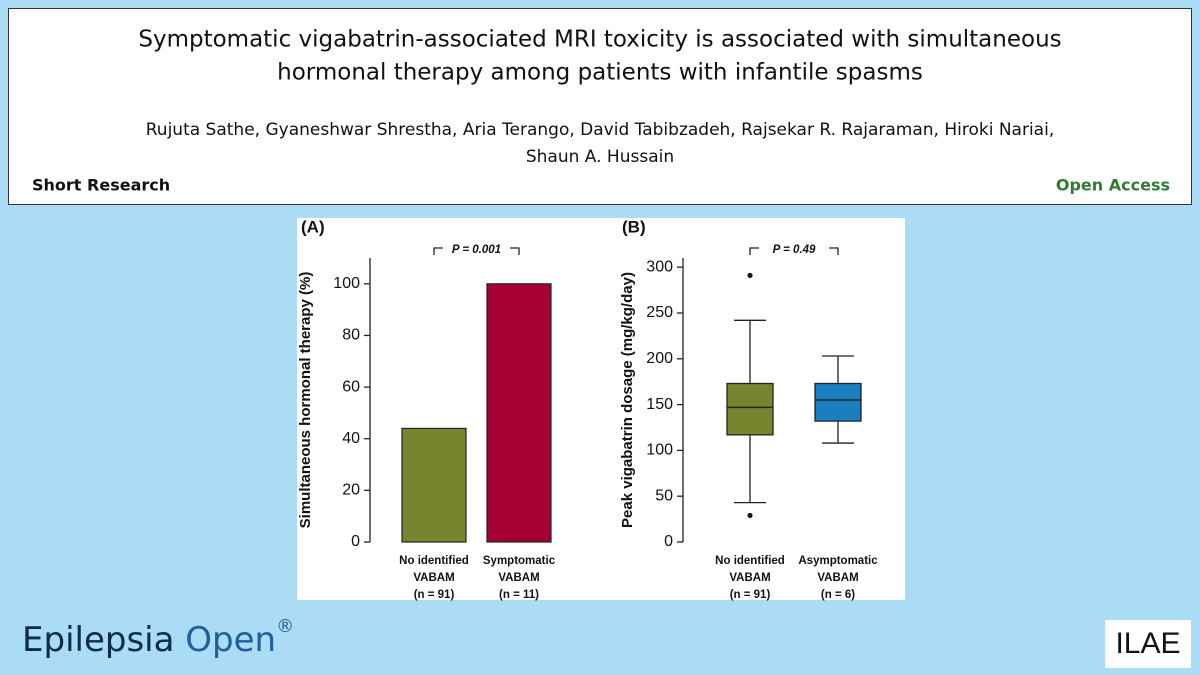 This screenshot has width=1200, height=675. Describe the element at coordinates (838, 561) in the screenshot. I see `x-tick-label: Asymptomatic` at that location.